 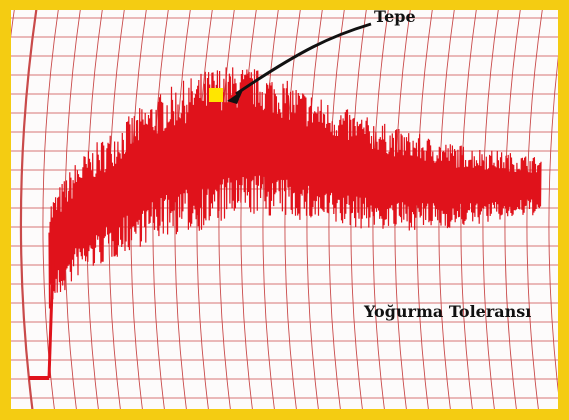 I want to click on tolerance-label: Yoğurma Toleransı, so click(x=447, y=311).